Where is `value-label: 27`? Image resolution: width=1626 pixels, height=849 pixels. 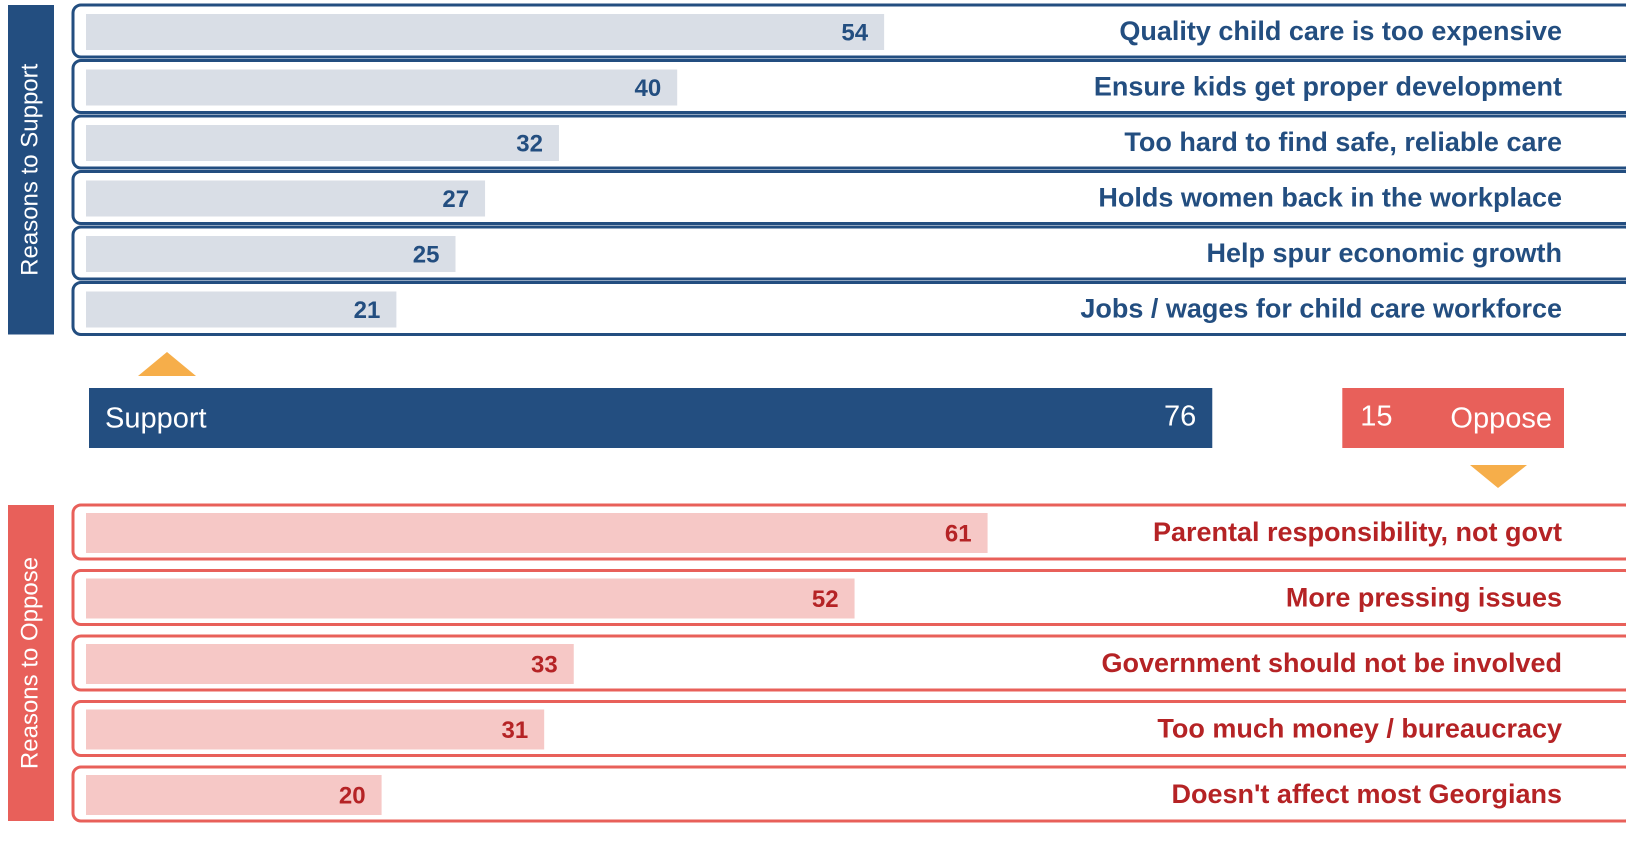
value-label: 27 is located at coordinates (455, 199).